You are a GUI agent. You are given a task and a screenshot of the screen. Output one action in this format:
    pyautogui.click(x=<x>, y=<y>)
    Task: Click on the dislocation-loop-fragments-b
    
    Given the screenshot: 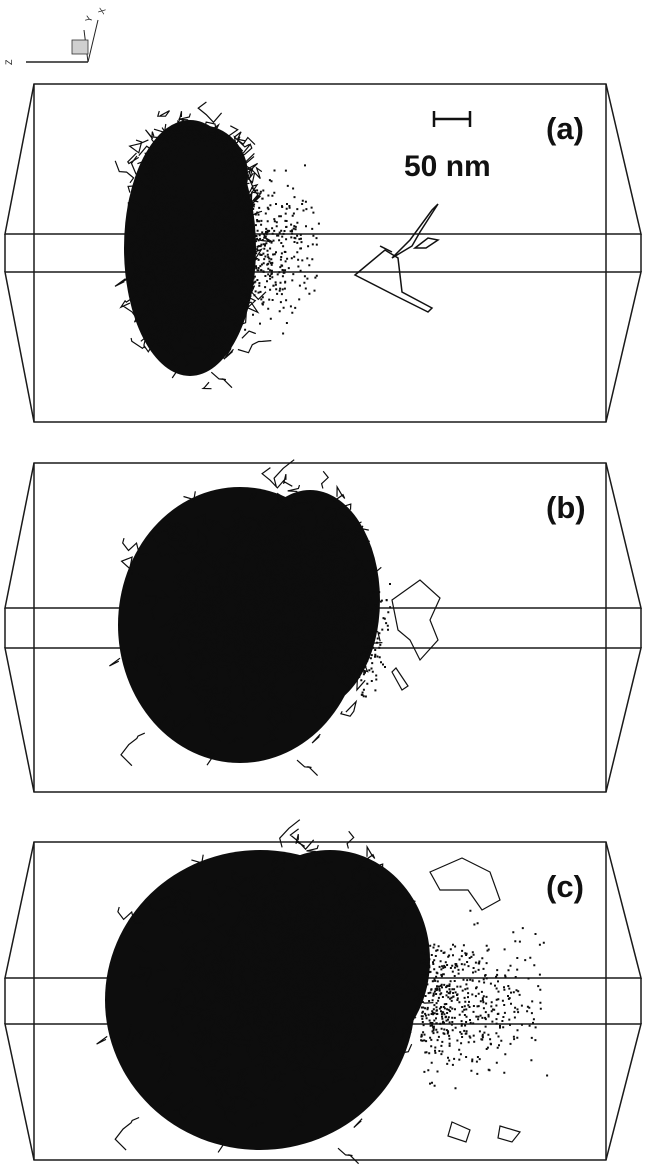 What is the action you would take?
    pyautogui.click(x=416, y=635)
    